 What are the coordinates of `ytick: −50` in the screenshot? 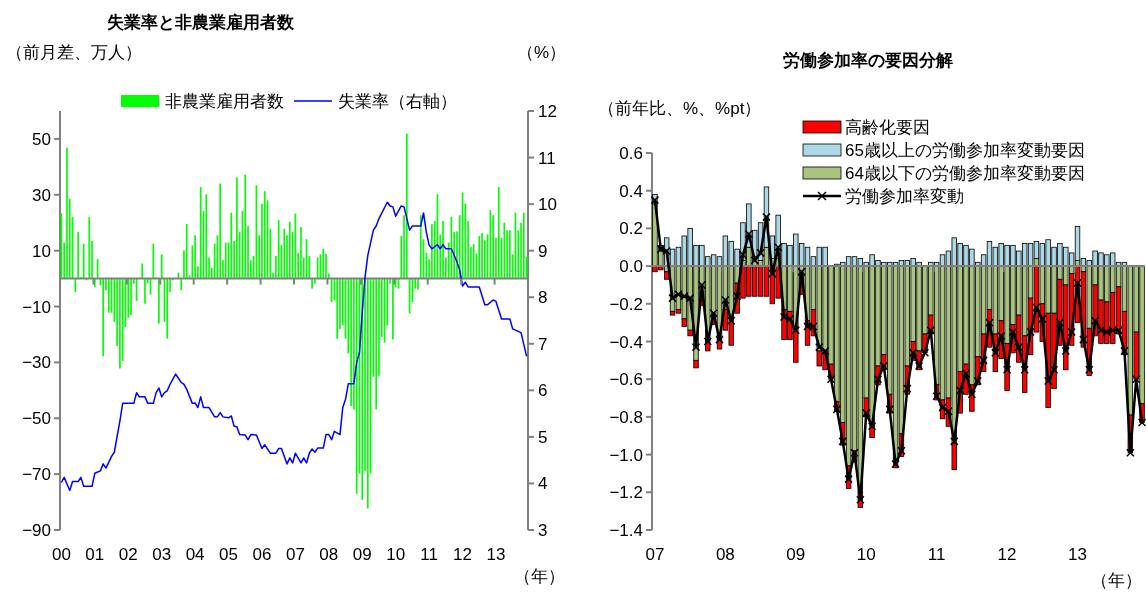 It's located at (36, 419).